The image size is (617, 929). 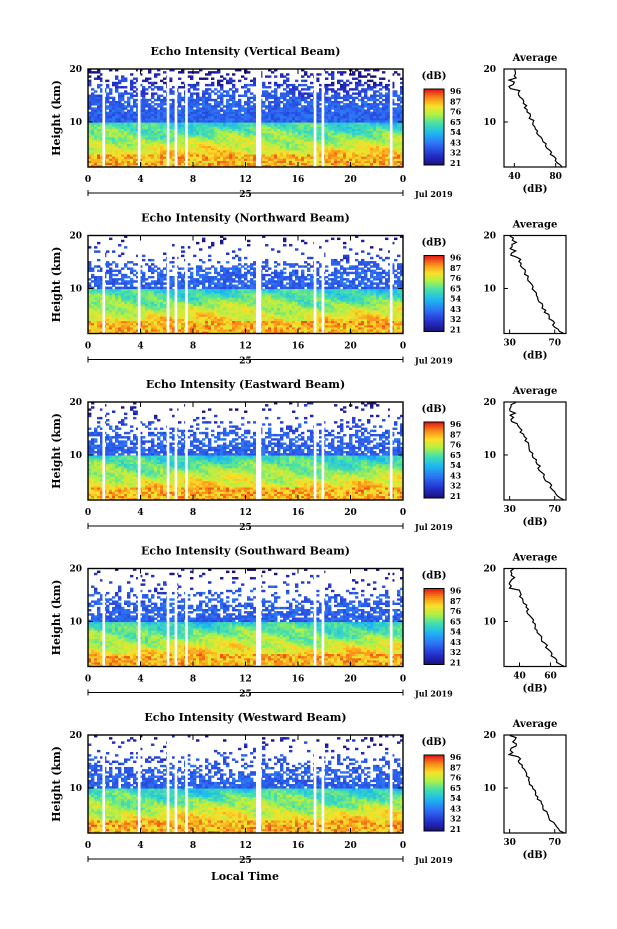 I want to click on colorbar-tick-label: 65, so click(x=455, y=621).